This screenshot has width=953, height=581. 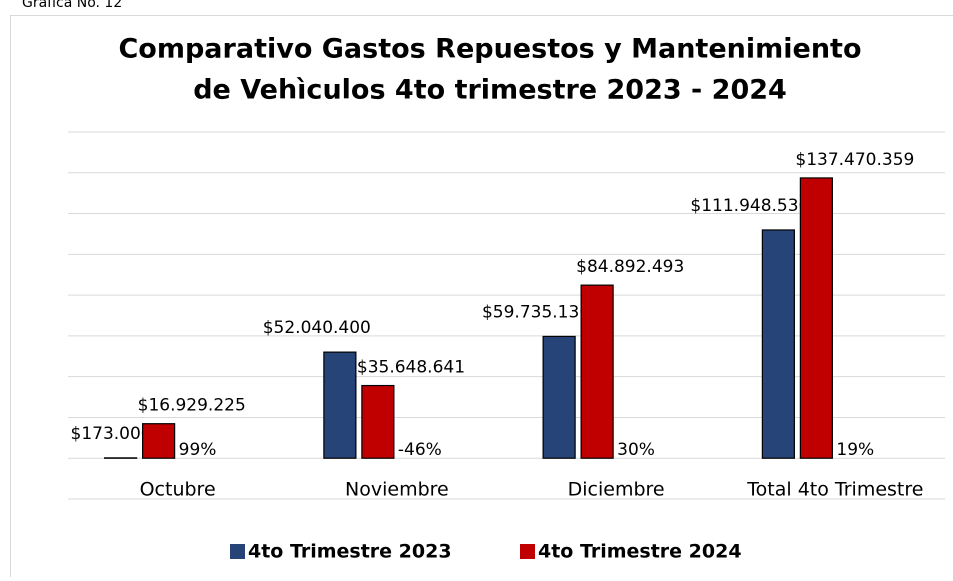 What do you see at coordinates (397, 490) in the screenshot?
I see `x-tick-label: Noviembre` at bounding box center [397, 490].